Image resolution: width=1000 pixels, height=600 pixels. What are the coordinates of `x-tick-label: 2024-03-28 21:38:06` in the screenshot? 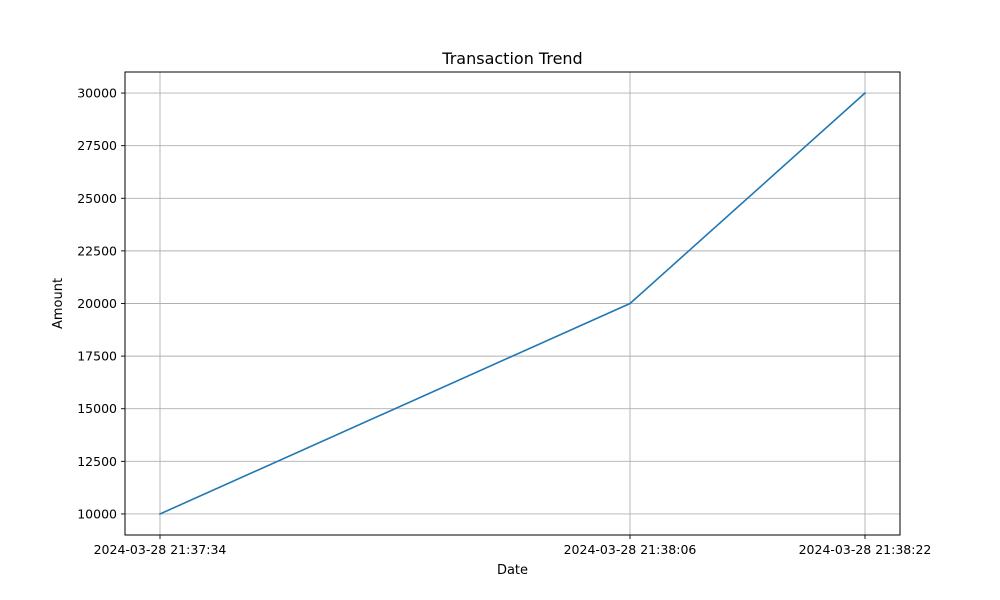 It's located at (630, 549).